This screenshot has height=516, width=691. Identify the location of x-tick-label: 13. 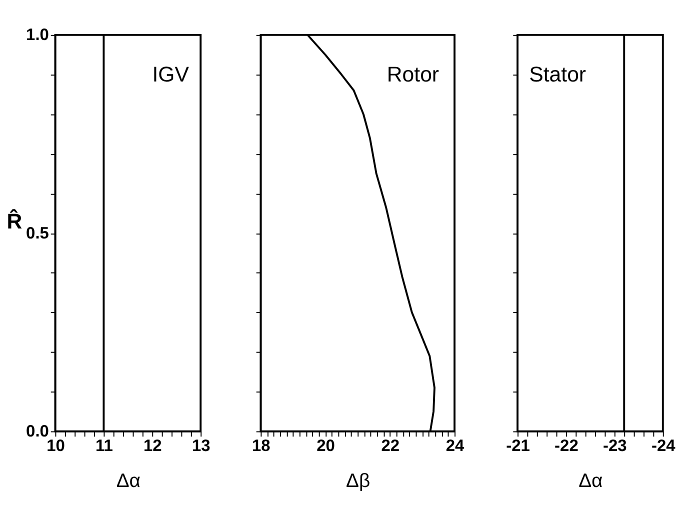
(201, 446).